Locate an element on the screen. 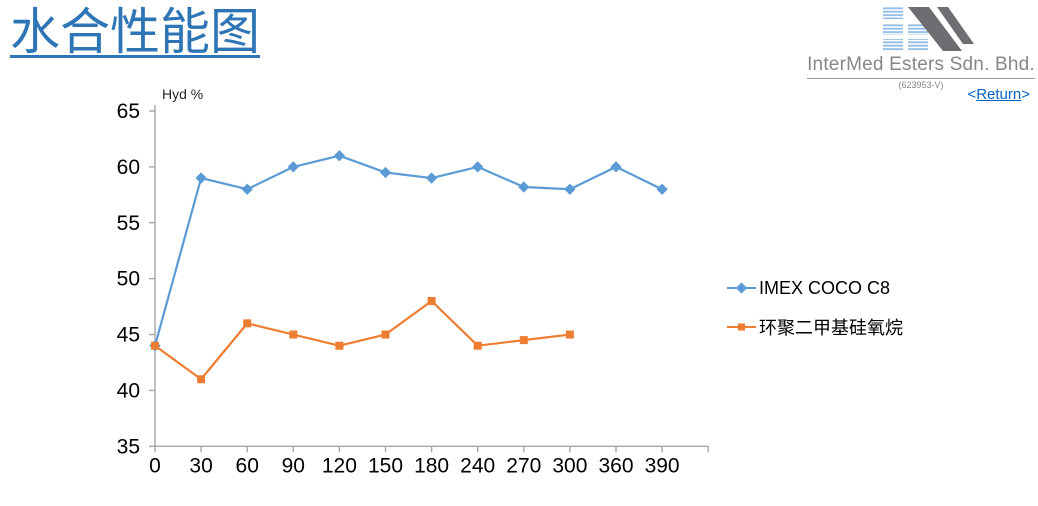 Image resolution: width=1038 pixels, height=506 pixels. y-tick-label: 60 is located at coordinates (128, 167).